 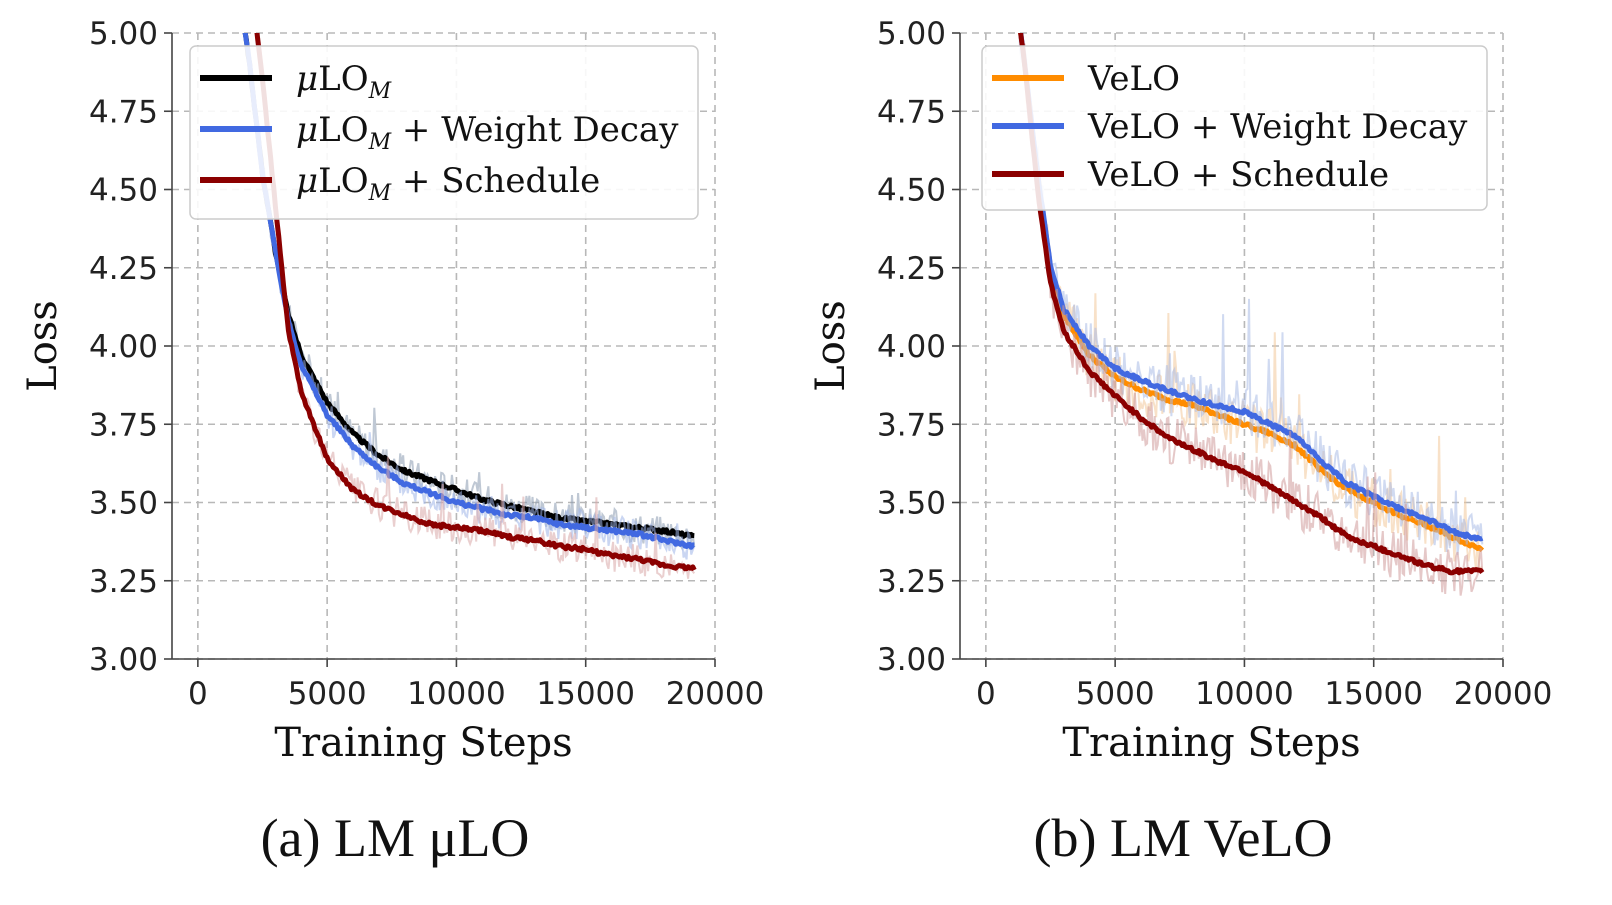 I want to click on panel-caption: (b) LM VeLO, so click(x=1183, y=838).